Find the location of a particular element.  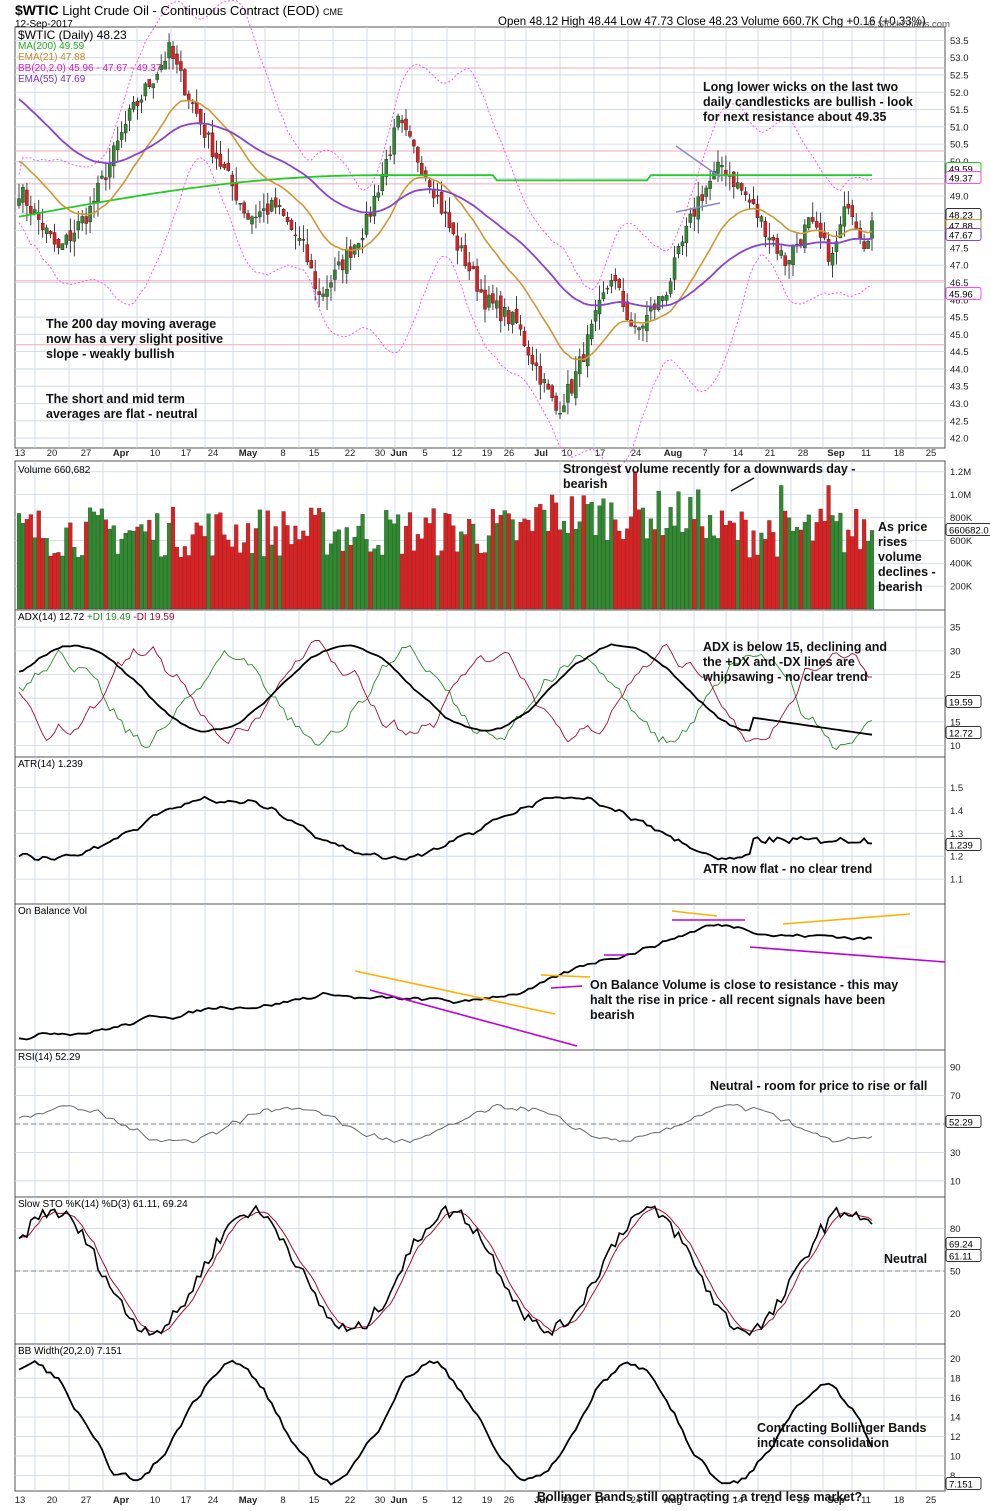

obv-support-line is located at coordinates (566, 987).